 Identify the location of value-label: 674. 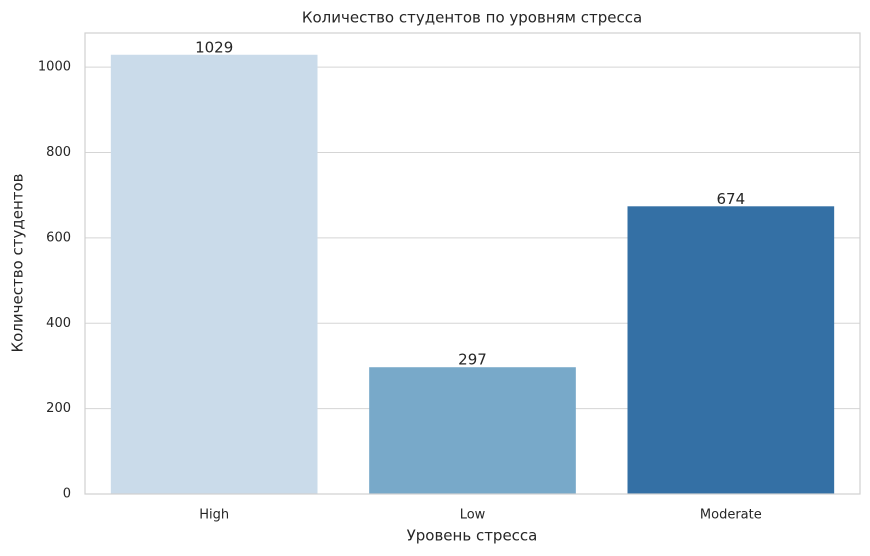
(731, 199).